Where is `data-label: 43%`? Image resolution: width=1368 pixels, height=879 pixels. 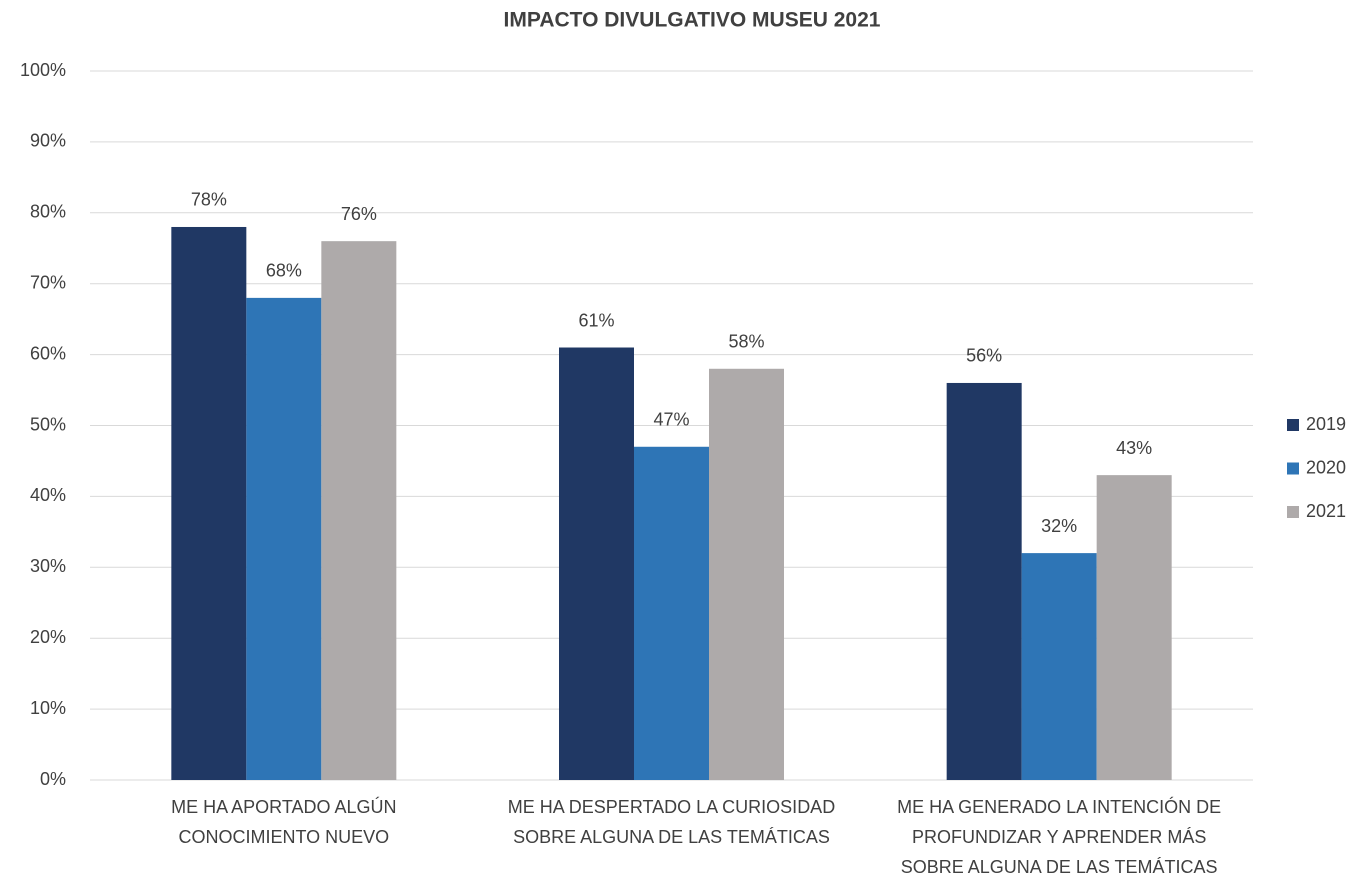 data-label: 43% is located at coordinates (1134, 448).